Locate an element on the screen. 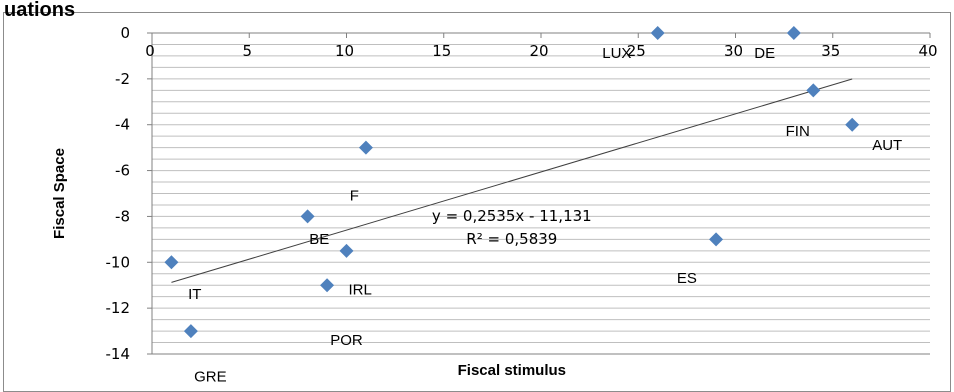 The height and width of the screenshot is (392, 954). point-label: AUT is located at coordinates (887, 145).